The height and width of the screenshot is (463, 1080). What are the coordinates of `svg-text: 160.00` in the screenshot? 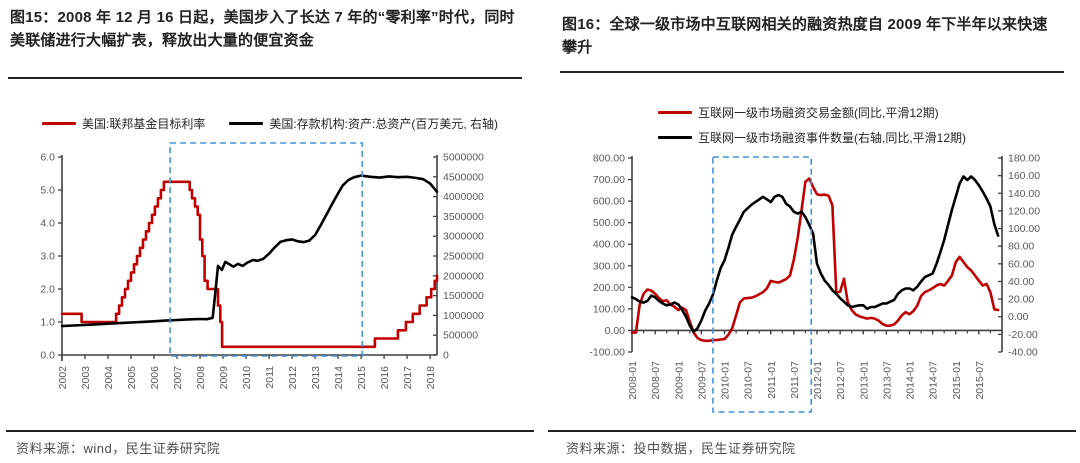 It's located at (1024, 176).